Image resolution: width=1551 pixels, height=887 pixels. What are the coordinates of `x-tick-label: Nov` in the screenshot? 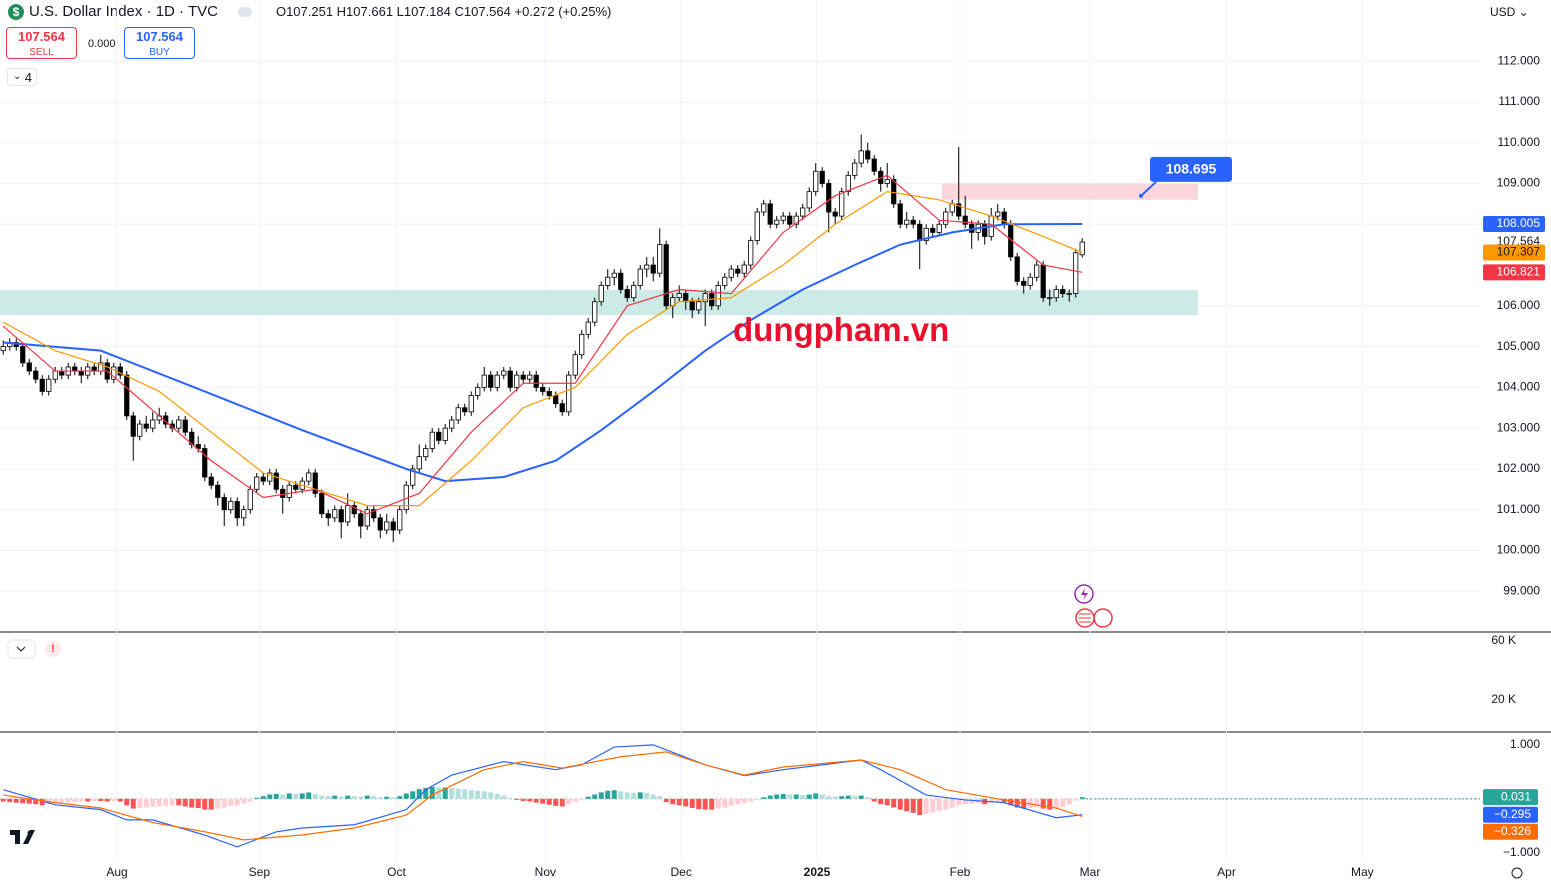 It's located at (545, 872).